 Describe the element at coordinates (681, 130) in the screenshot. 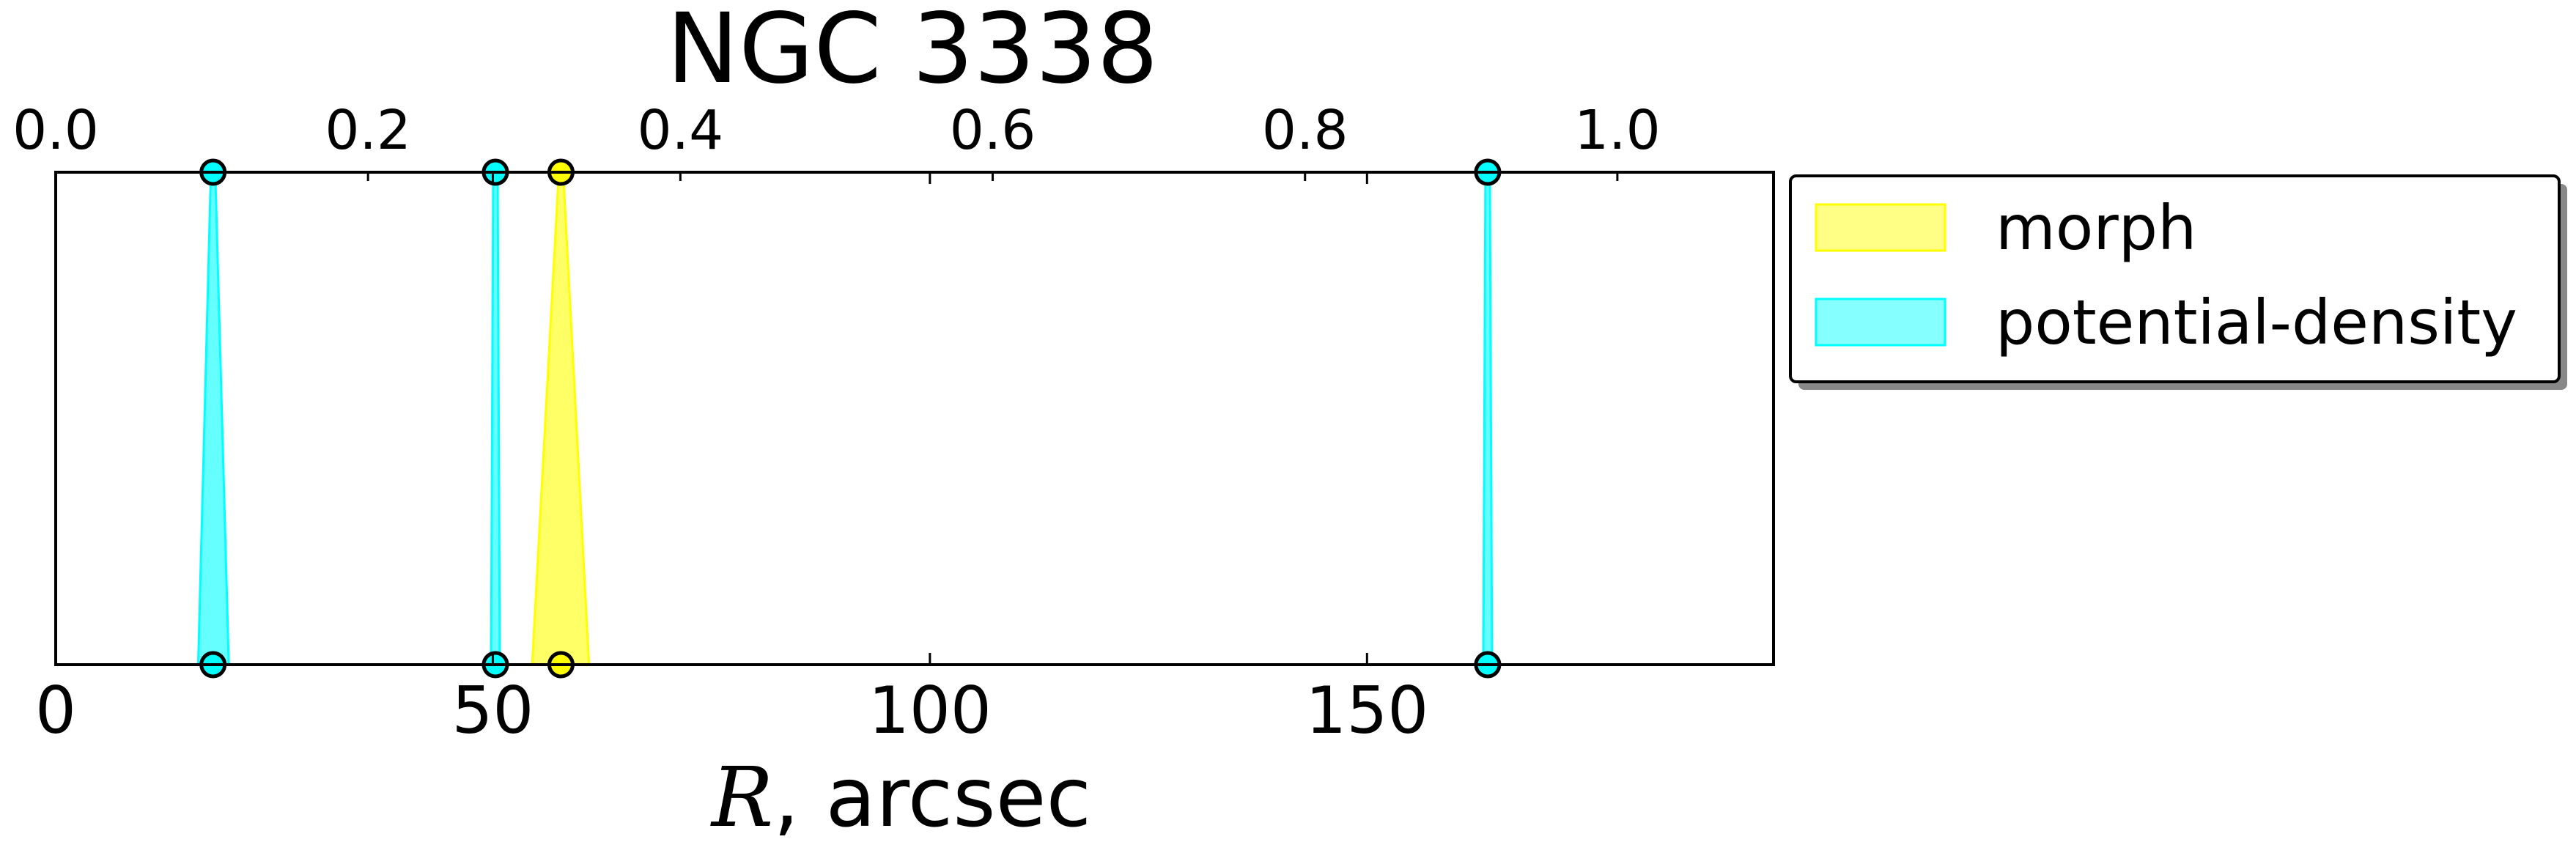

I see `top-tick-label-2: 0.4` at that location.